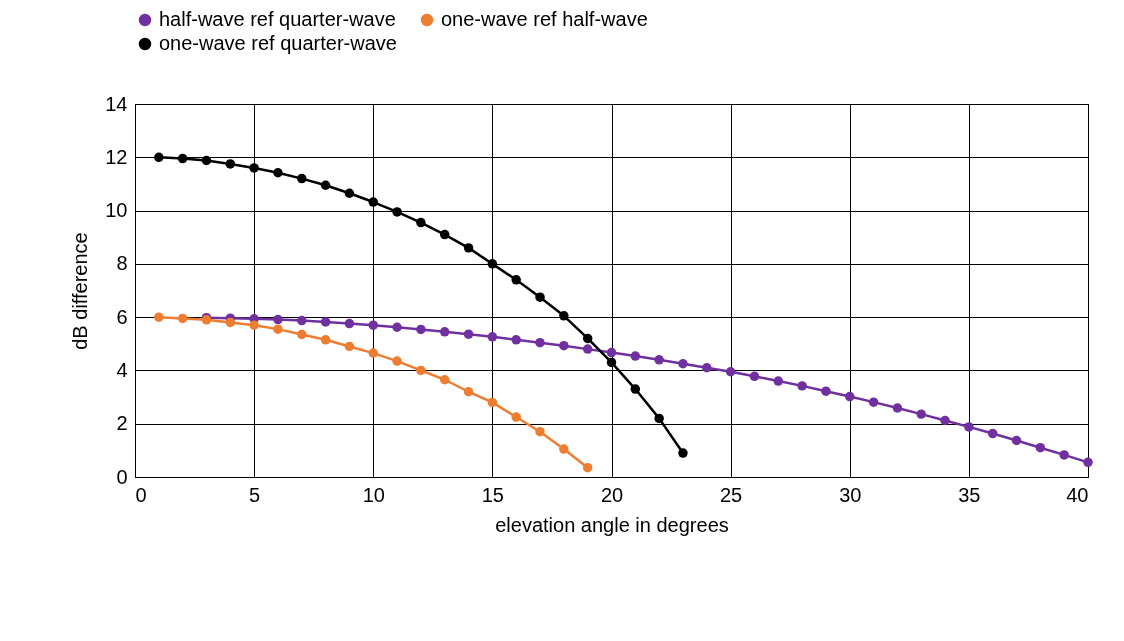  Describe the element at coordinates (492, 494) in the screenshot. I see `x-tick-label: 15` at that location.